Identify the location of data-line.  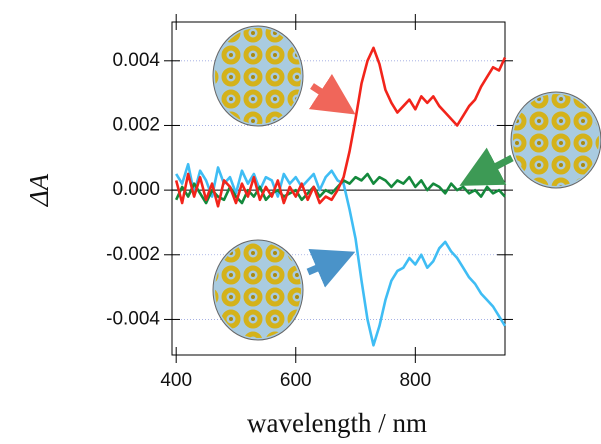
(340, 188).